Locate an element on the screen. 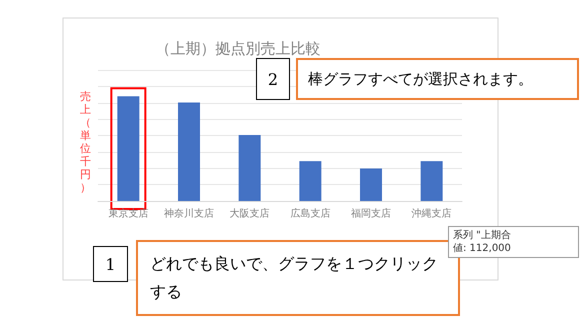 This screenshot has width=587, height=329. number-box: 1 is located at coordinates (110, 264).